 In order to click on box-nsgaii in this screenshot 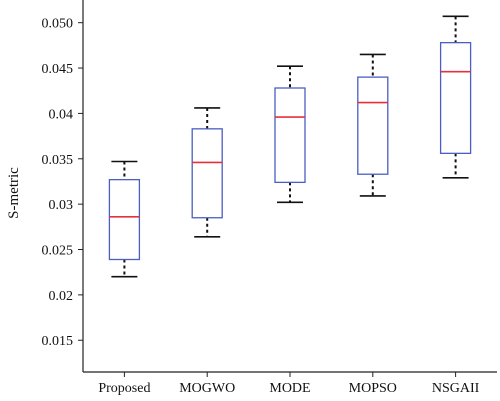, I will do `click(455, 97)`.